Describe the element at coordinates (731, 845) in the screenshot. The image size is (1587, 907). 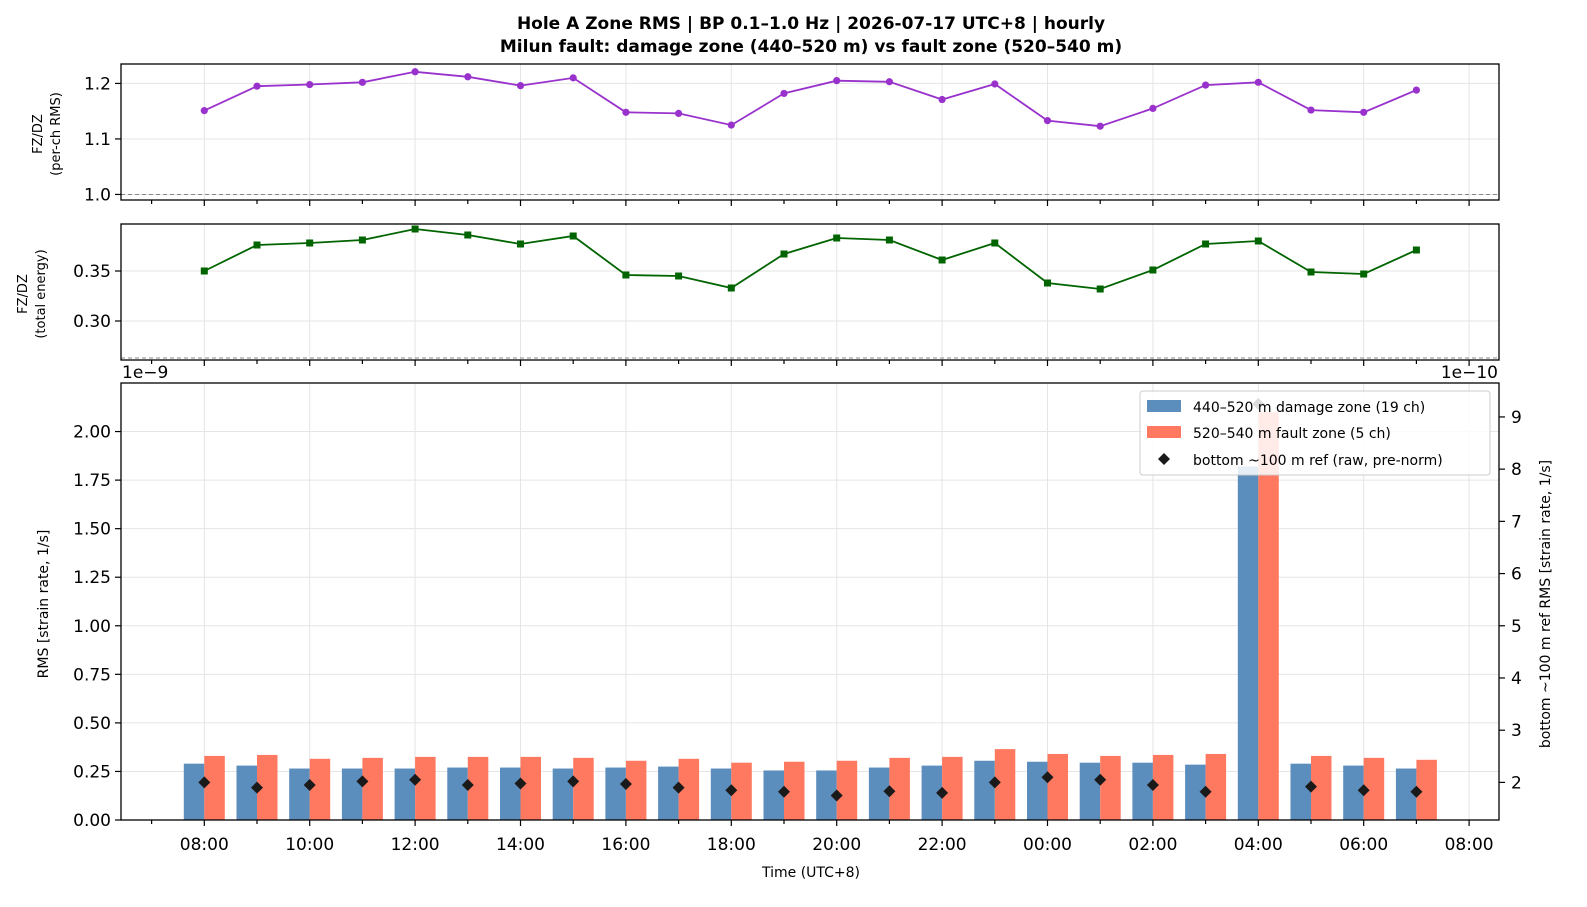
I see `x-tick-label: 18:00` at that location.